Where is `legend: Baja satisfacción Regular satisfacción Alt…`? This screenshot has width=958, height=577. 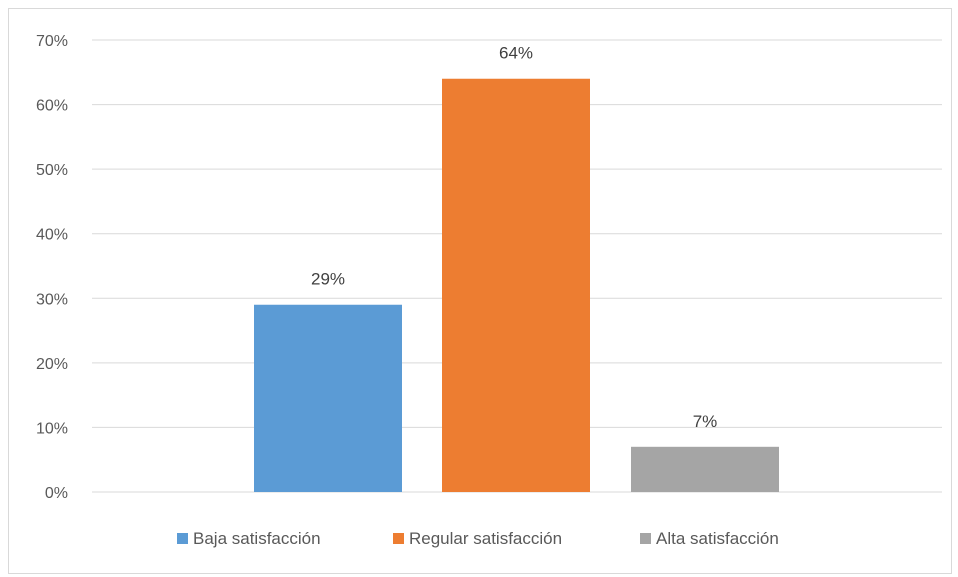
legend: Baja satisfacción Regular satisfacción Alt… is located at coordinates (478, 538).